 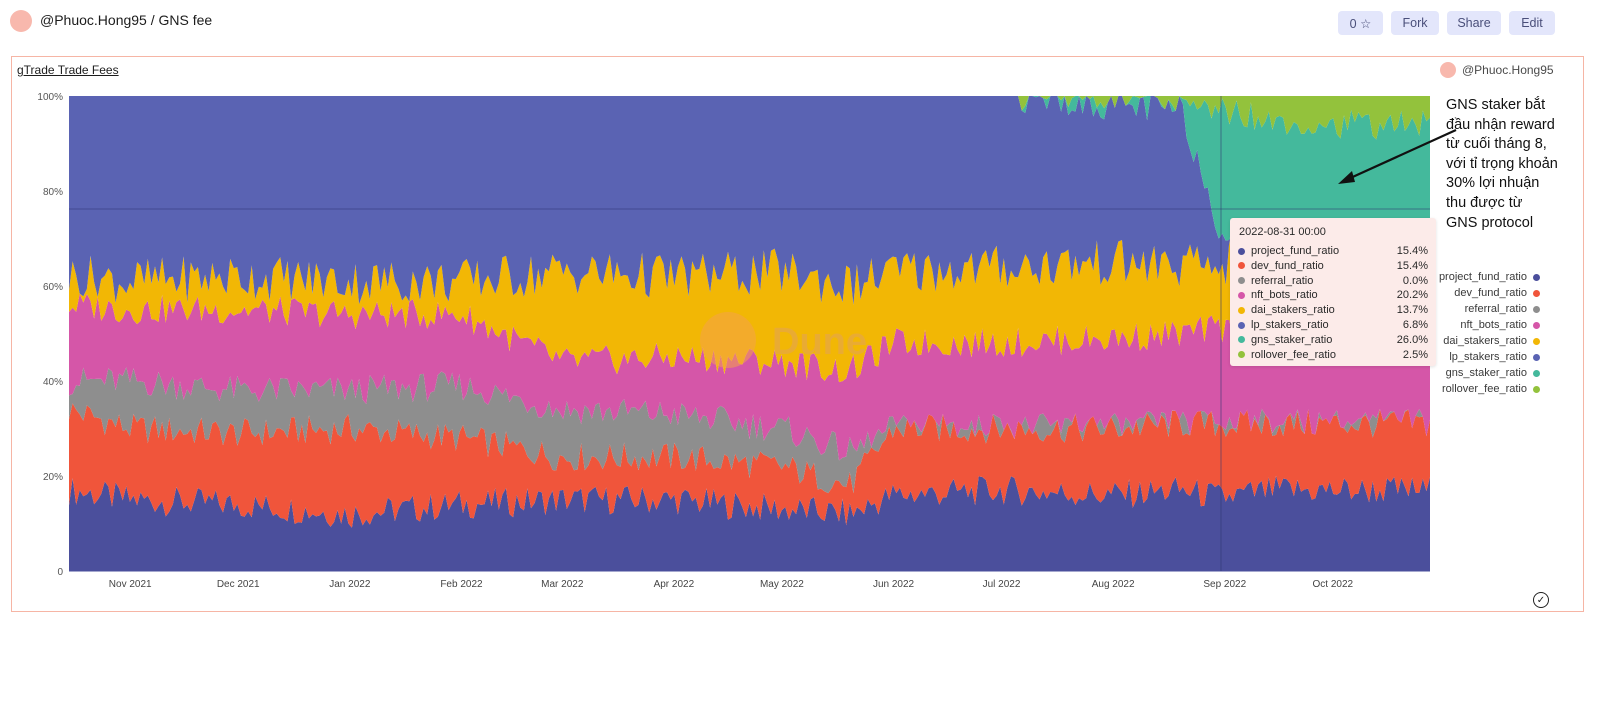 I want to click on legend-item: project_fund_ratio, so click(x=1489, y=277).